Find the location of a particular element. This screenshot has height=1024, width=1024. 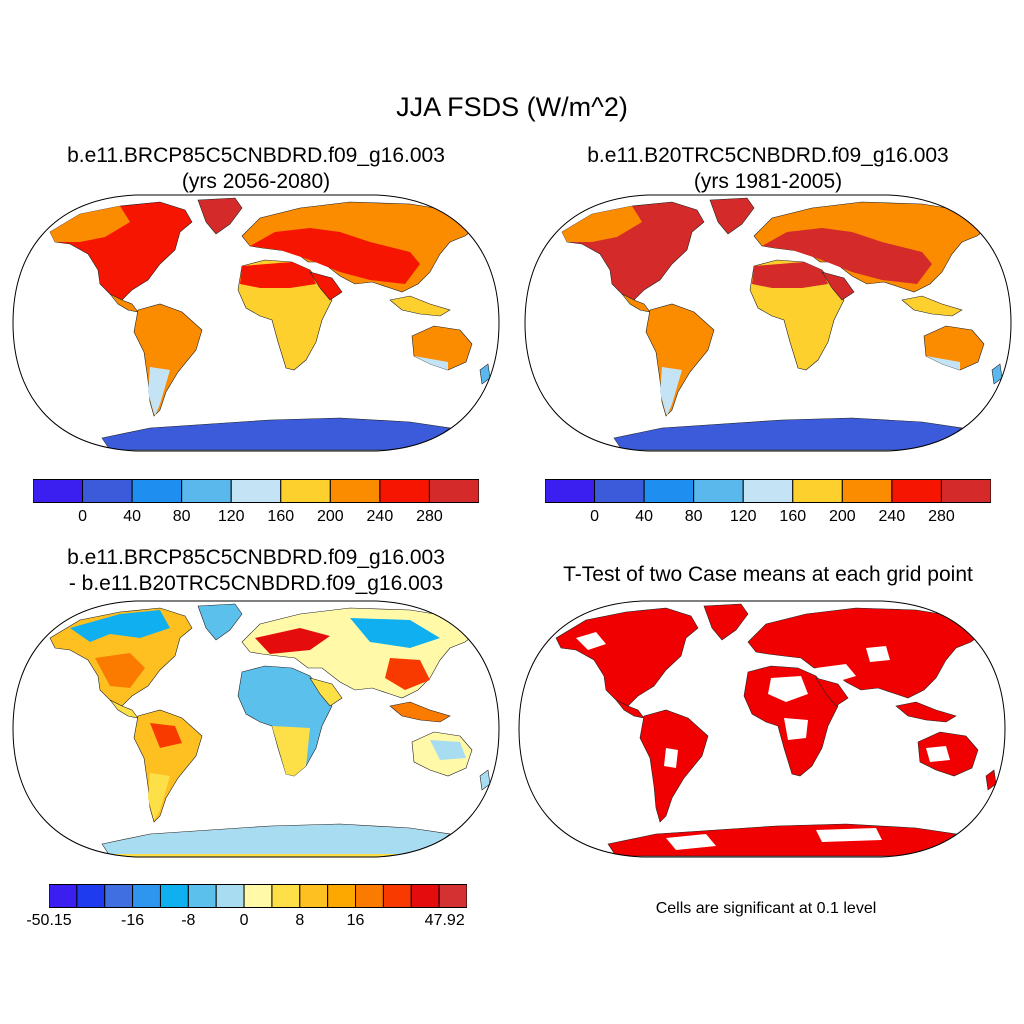

colorbar-historical-label-3: 120 is located at coordinates (743, 516).